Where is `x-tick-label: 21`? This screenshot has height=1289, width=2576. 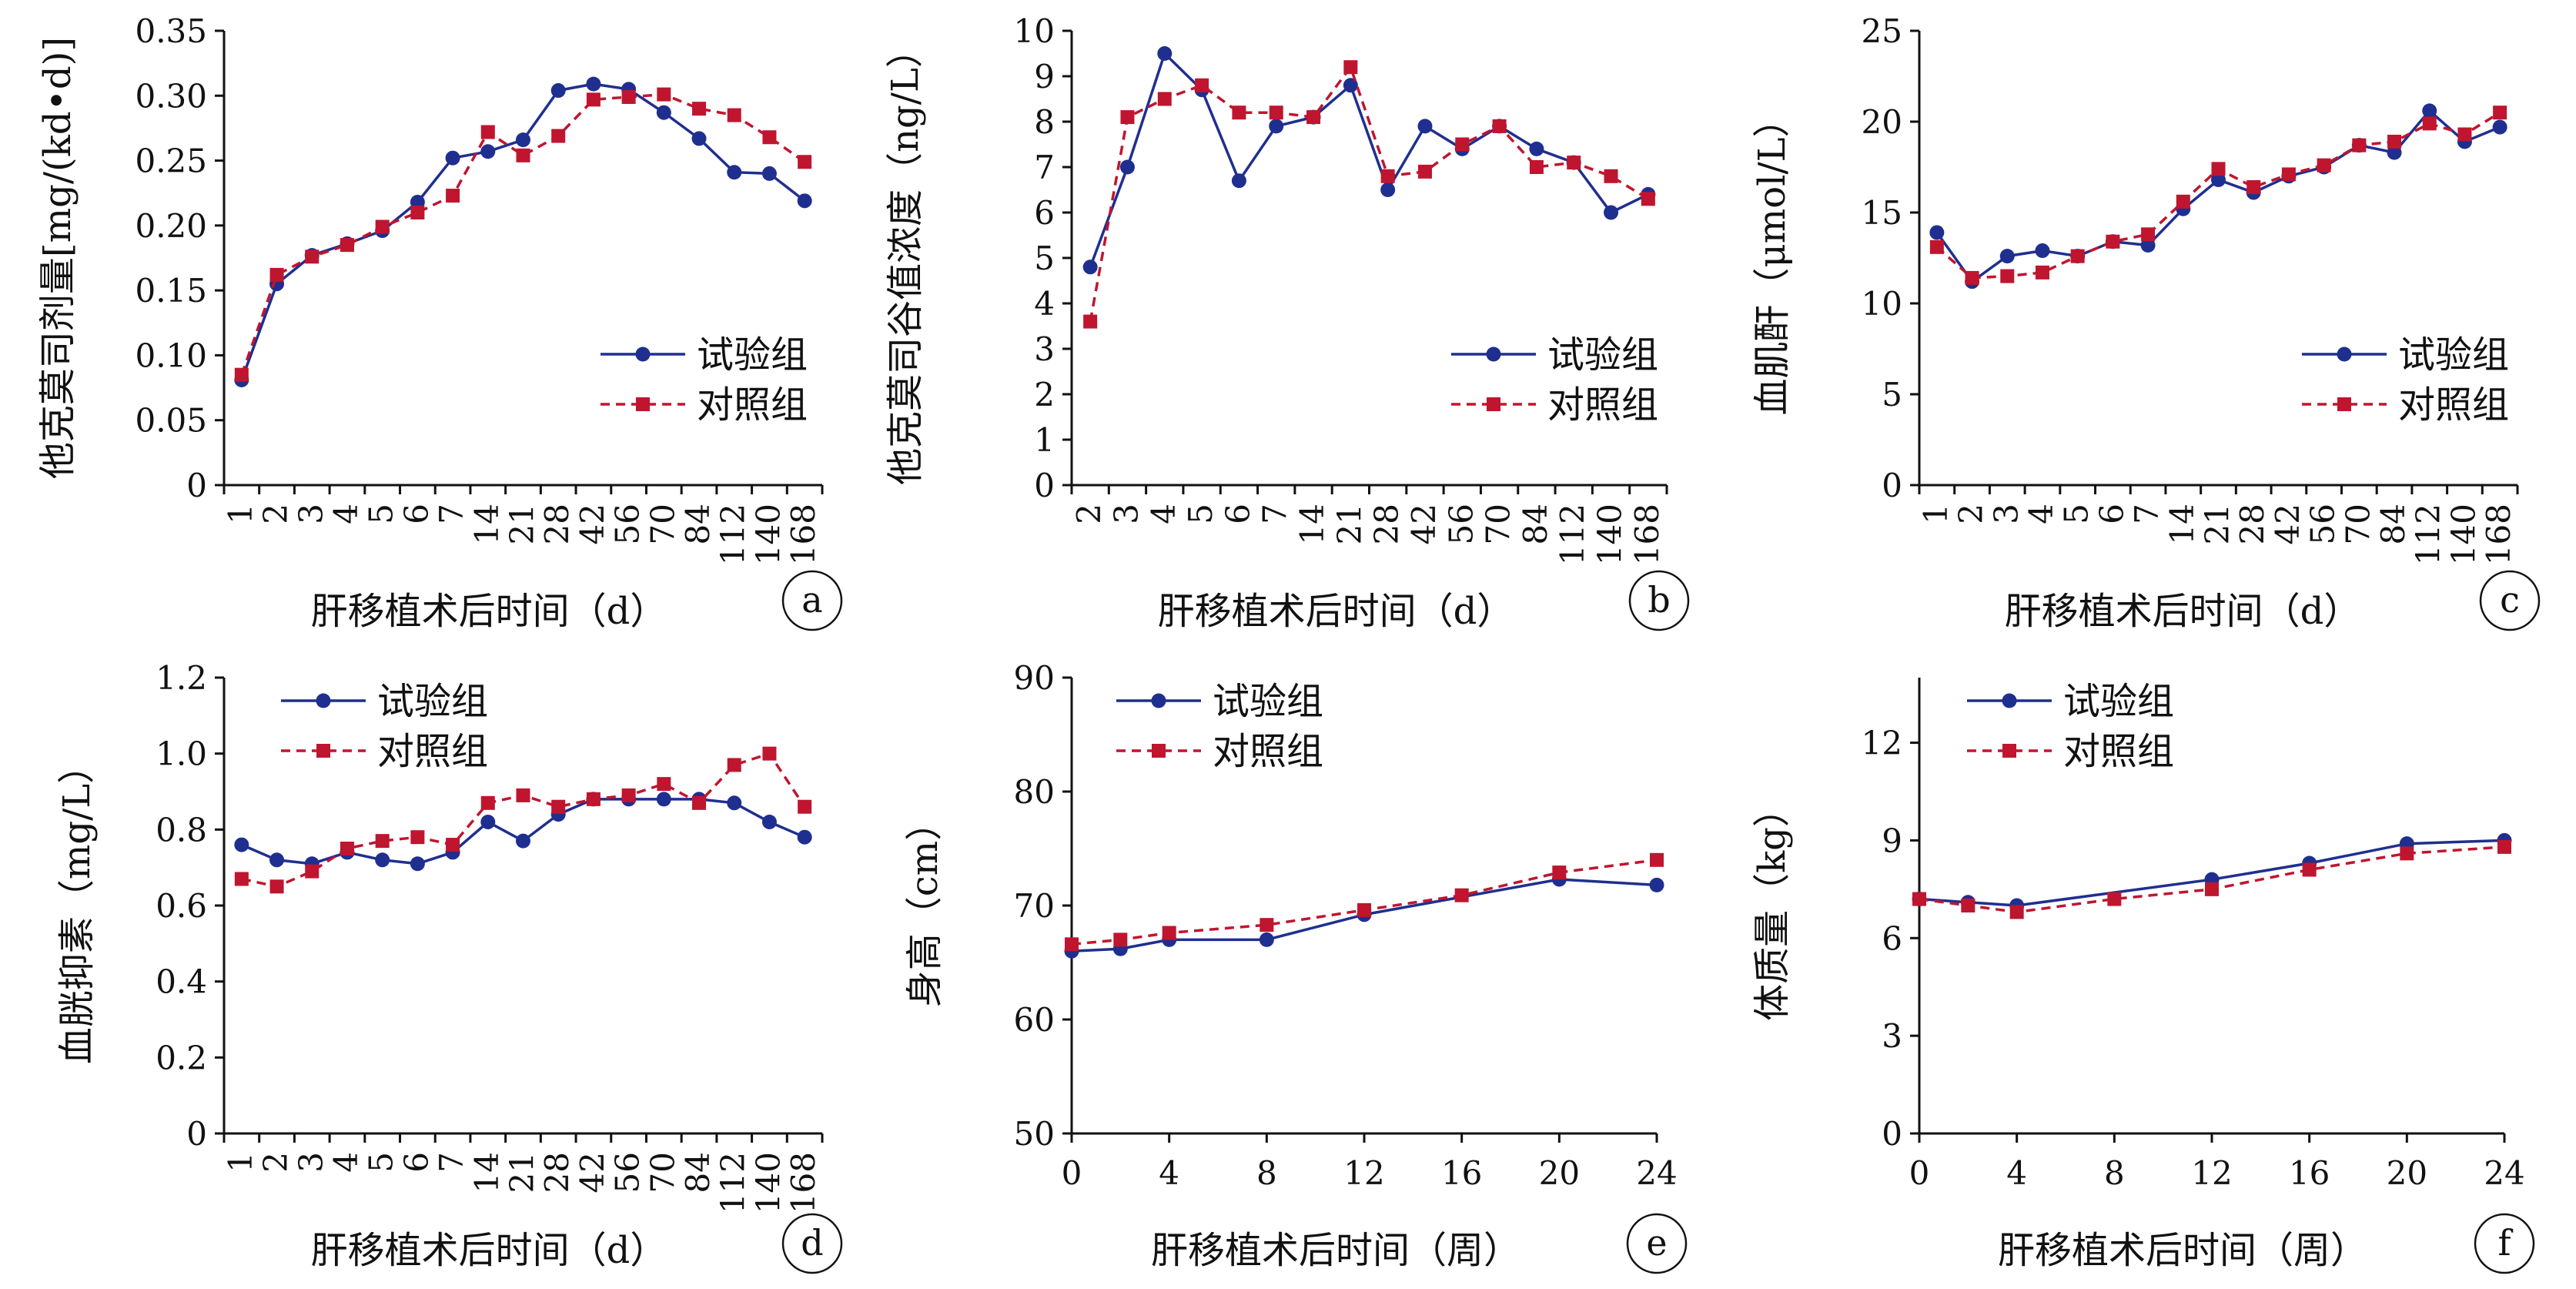
x-tick-label: 21 is located at coordinates (2217, 524).